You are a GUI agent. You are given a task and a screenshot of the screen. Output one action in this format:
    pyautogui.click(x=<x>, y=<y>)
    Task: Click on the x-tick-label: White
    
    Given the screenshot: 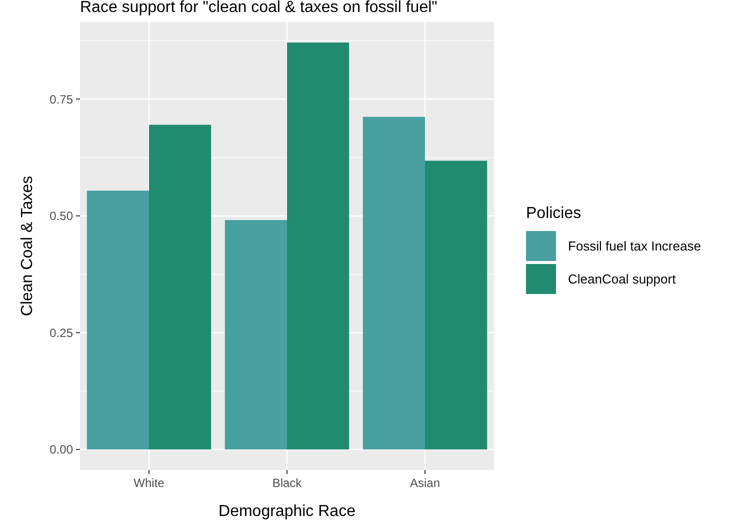 What is the action you would take?
    pyautogui.click(x=149, y=483)
    